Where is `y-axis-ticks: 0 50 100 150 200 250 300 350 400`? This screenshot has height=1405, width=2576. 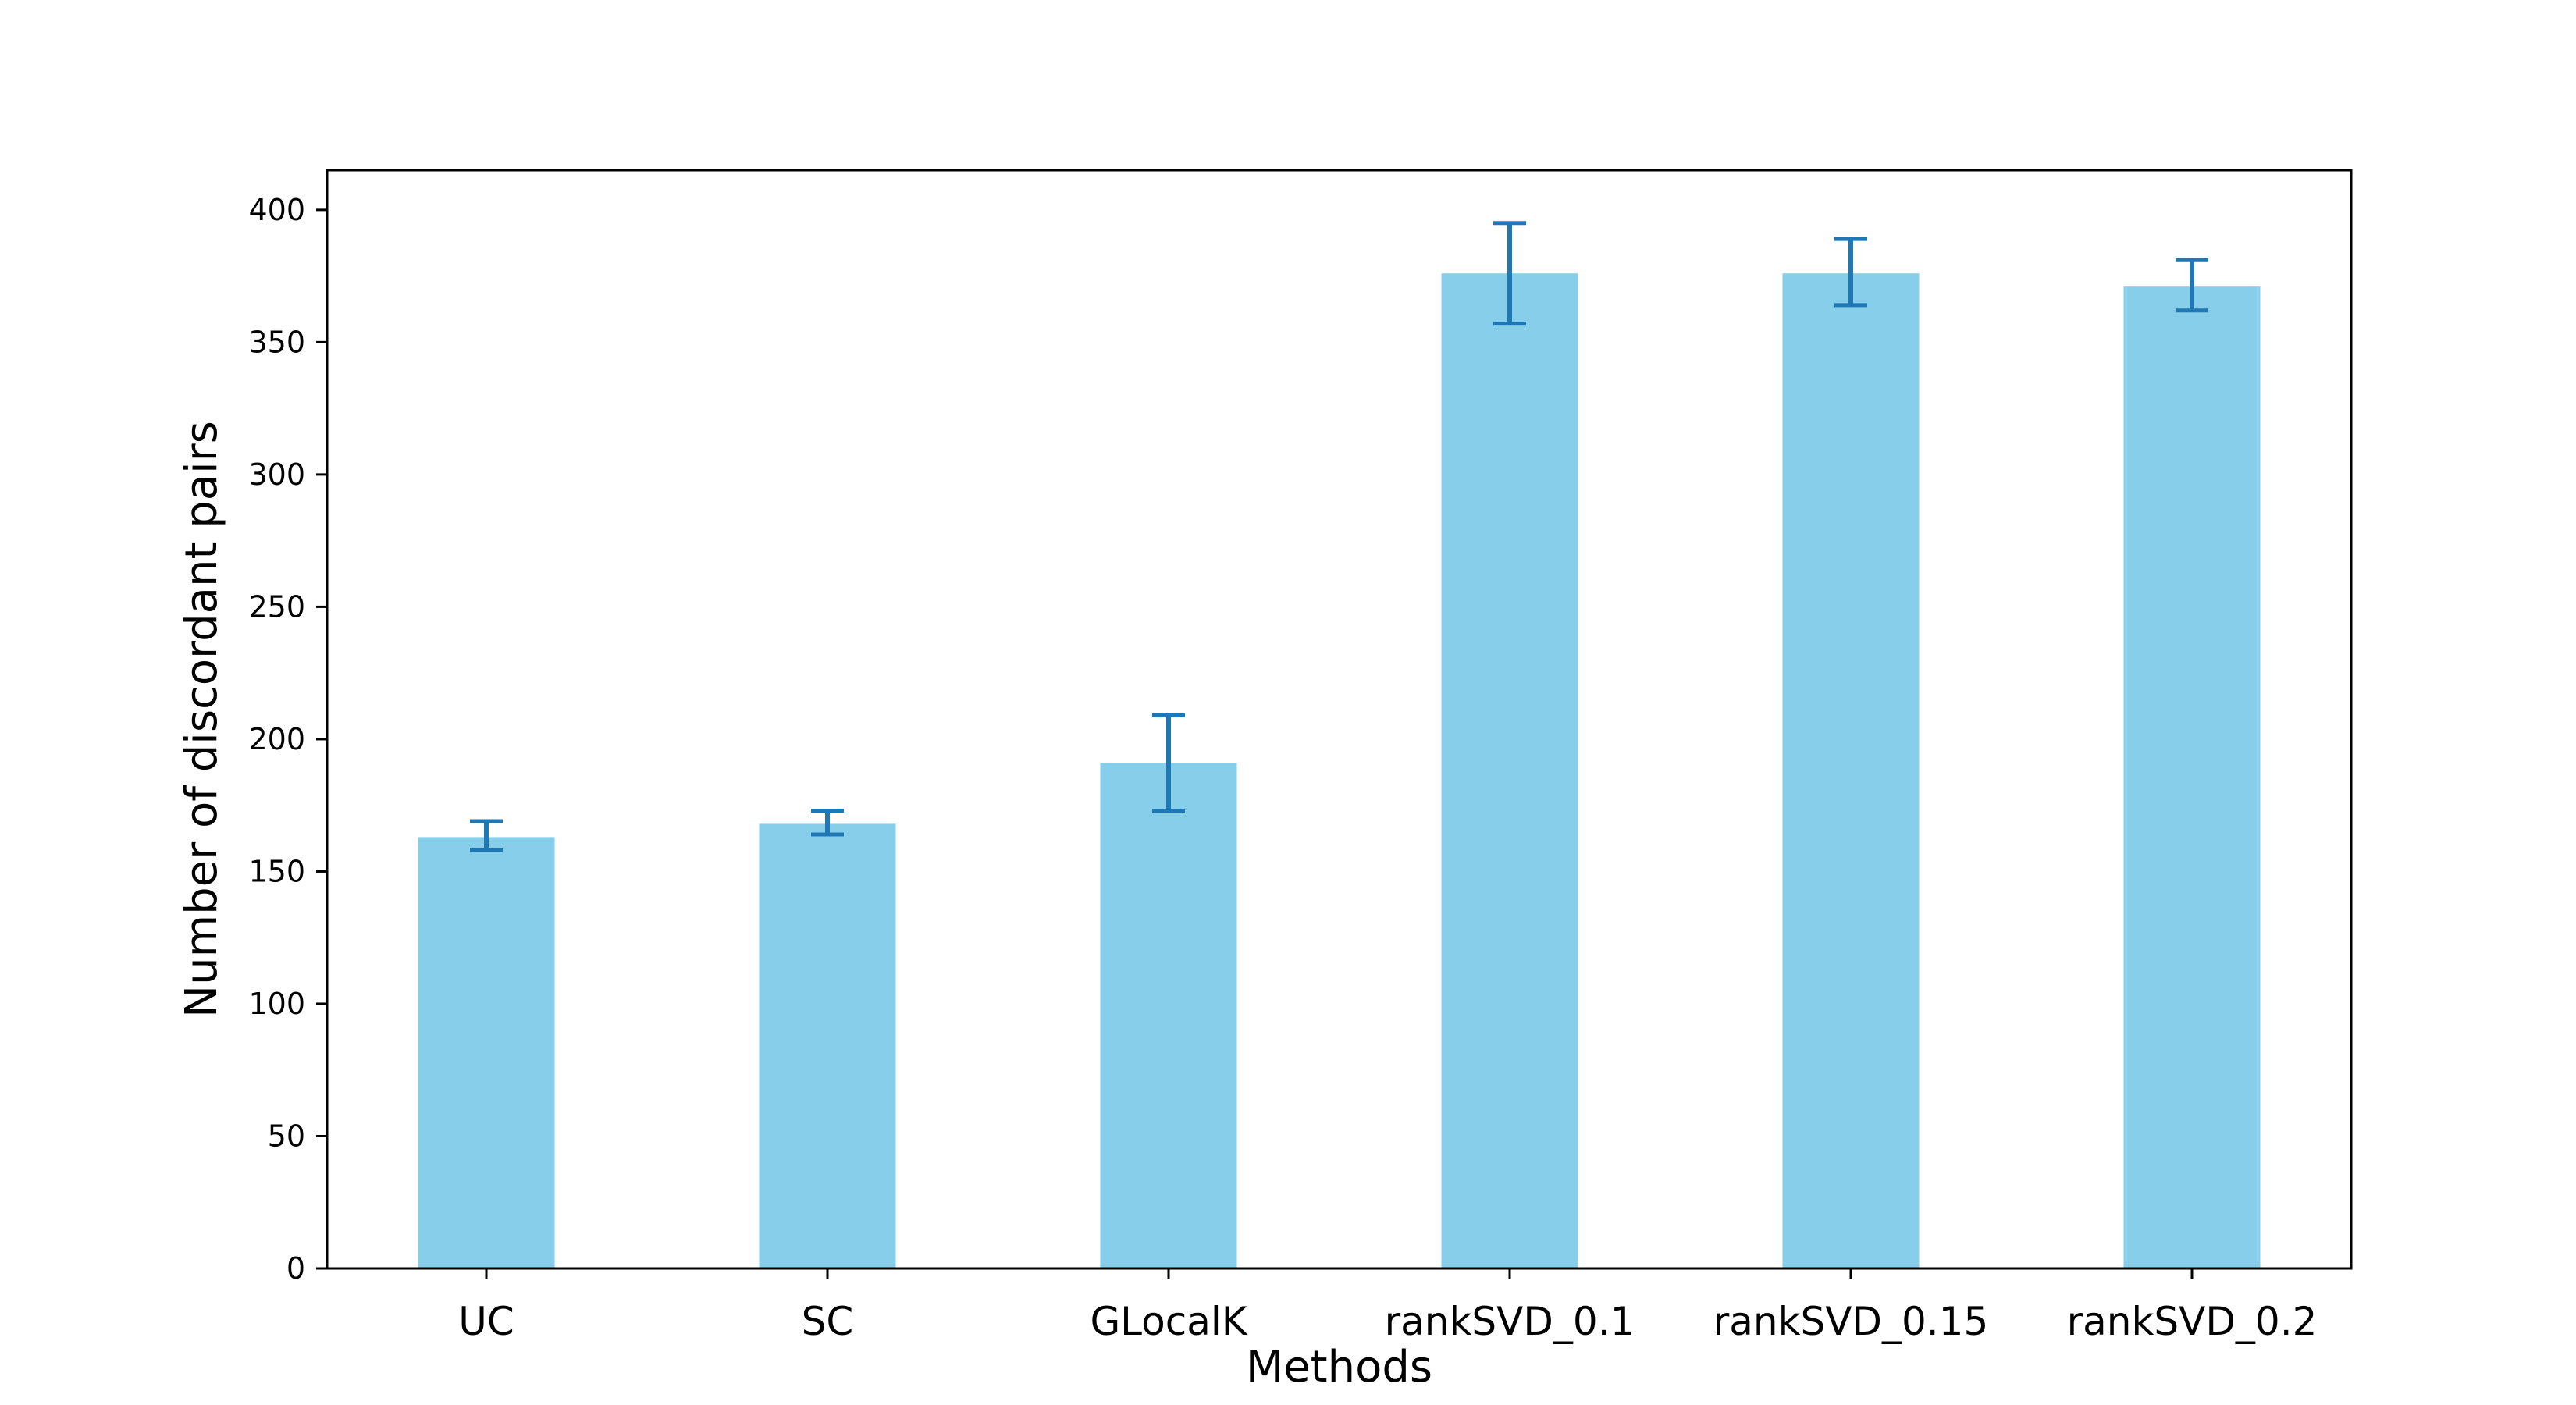 y-axis-ticks: 0 50 100 150 200 250 300 350 400 is located at coordinates (287, 740).